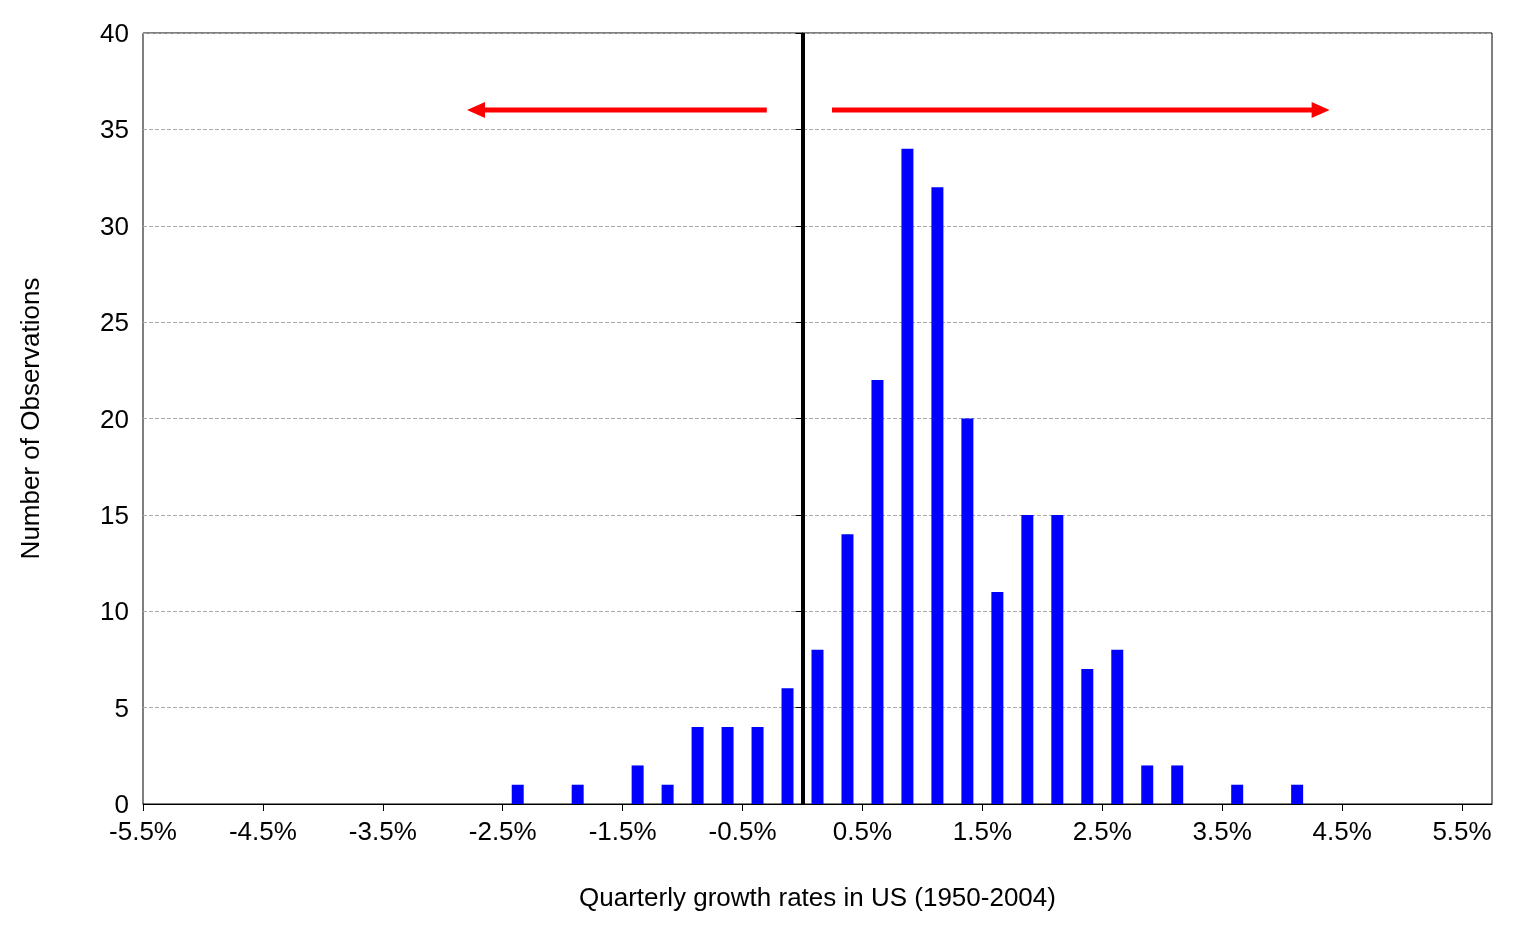  I want to click on x-axis-title: Quarterly growth rates in US (1950-2004), so click(817, 897).